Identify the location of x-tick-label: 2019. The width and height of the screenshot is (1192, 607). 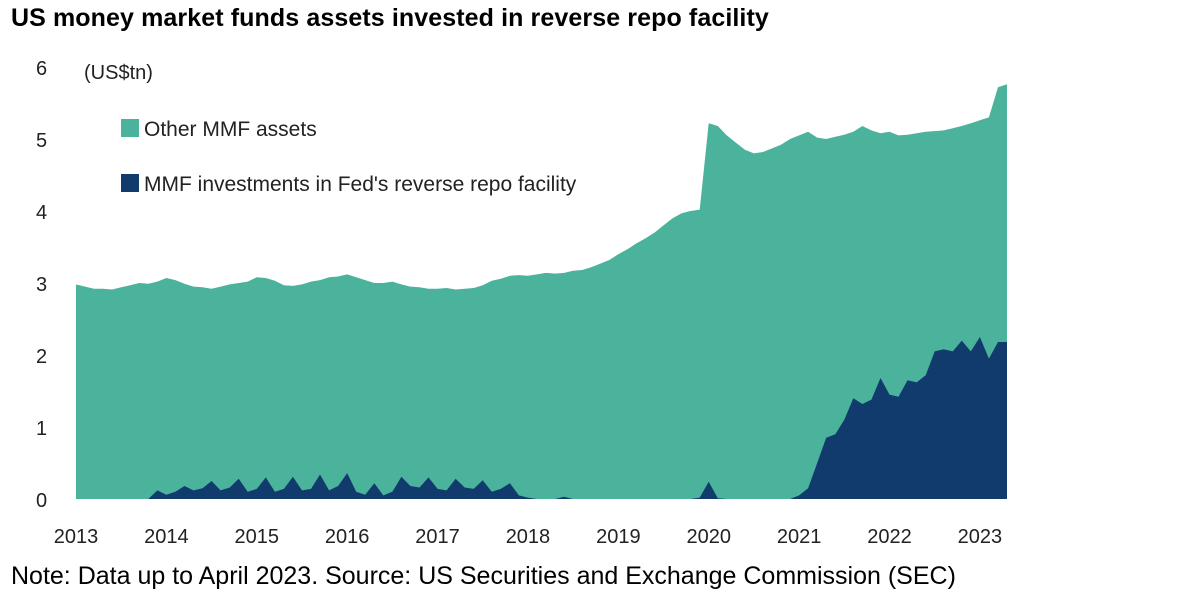
(618, 537).